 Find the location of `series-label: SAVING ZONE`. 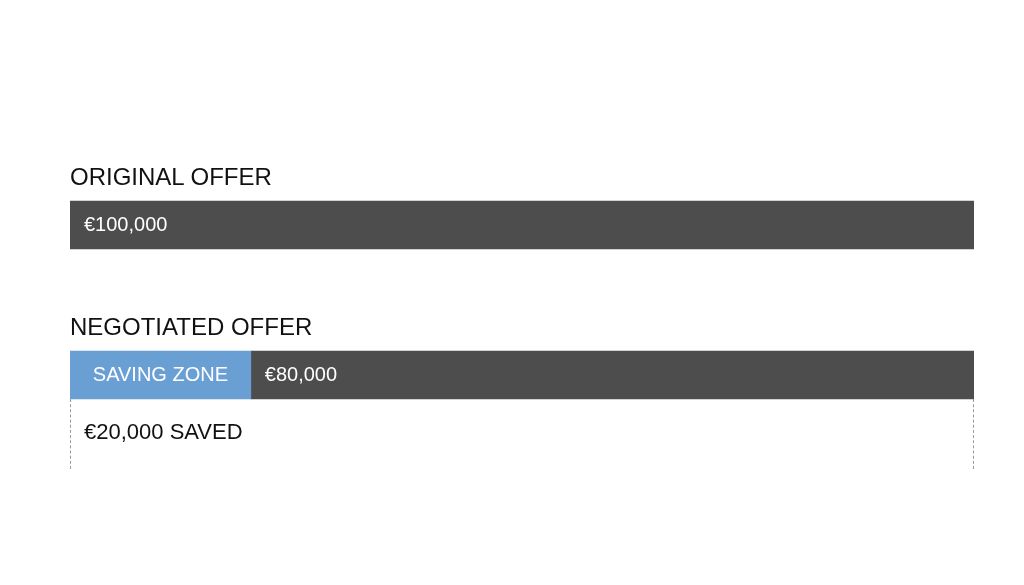

series-label: SAVING ZONE is located at coordinates (160, 373).